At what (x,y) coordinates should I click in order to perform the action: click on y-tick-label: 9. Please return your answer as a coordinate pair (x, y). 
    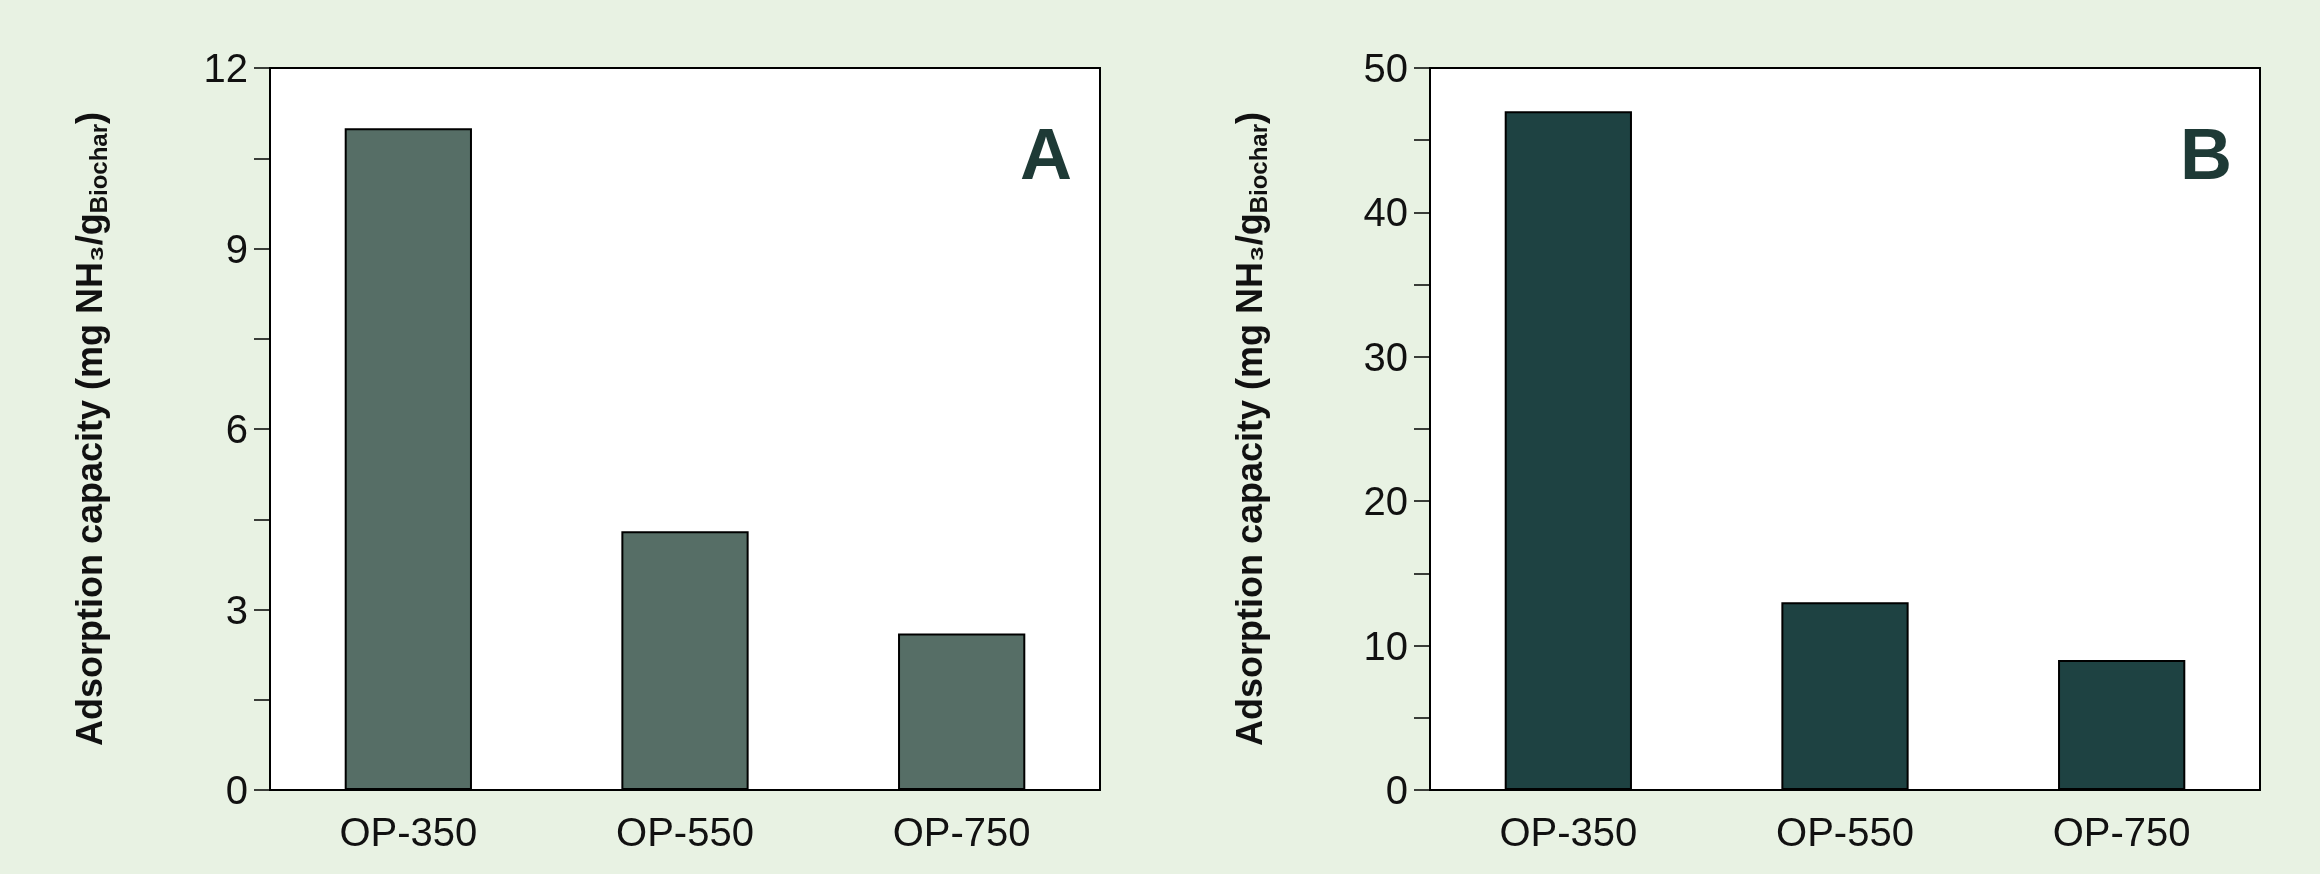
    Looking at the image, I should click on (236, 248).